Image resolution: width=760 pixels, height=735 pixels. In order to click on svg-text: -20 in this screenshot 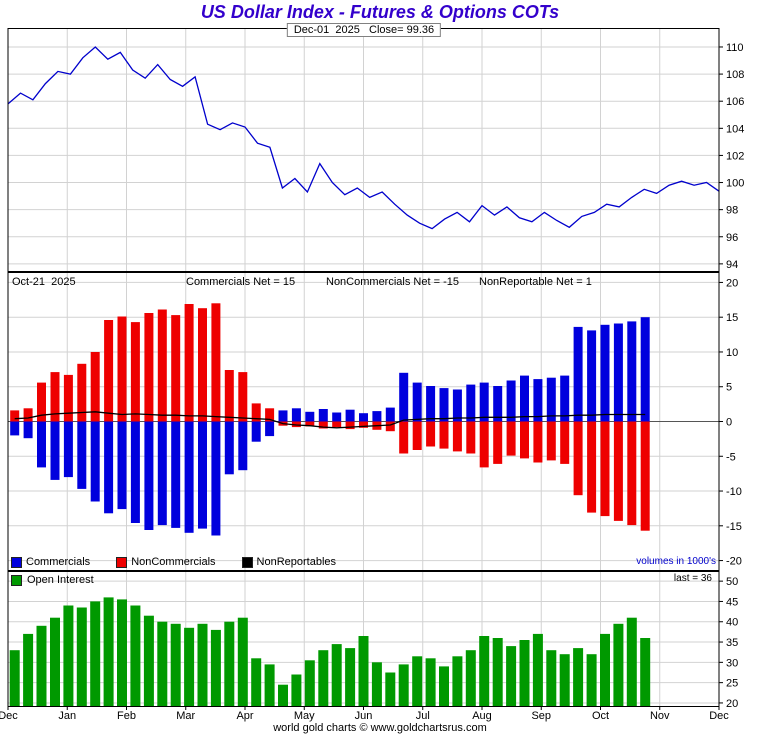, I will do `click(734, 562)`.